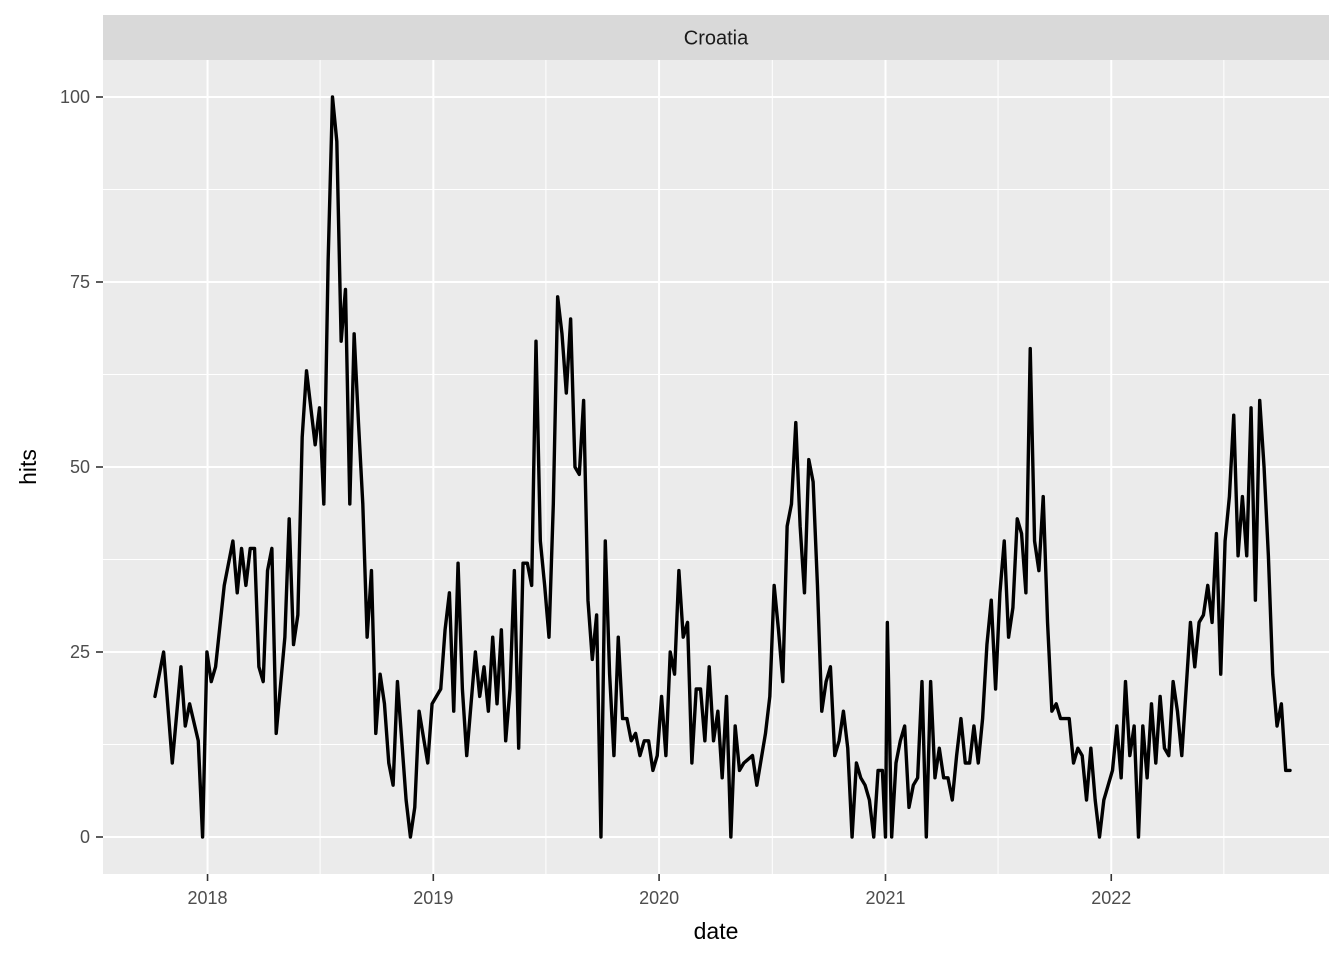 This screenshot has width=1344, height=960. I want to click on y-tick-label: 100, so click(75, 97).